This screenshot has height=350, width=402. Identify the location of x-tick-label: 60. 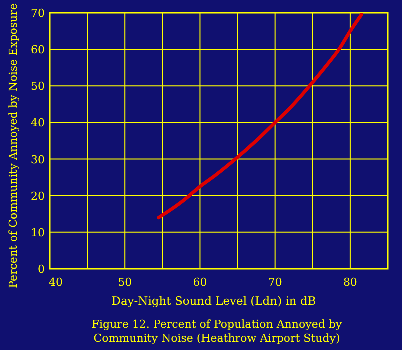
(200, 282).